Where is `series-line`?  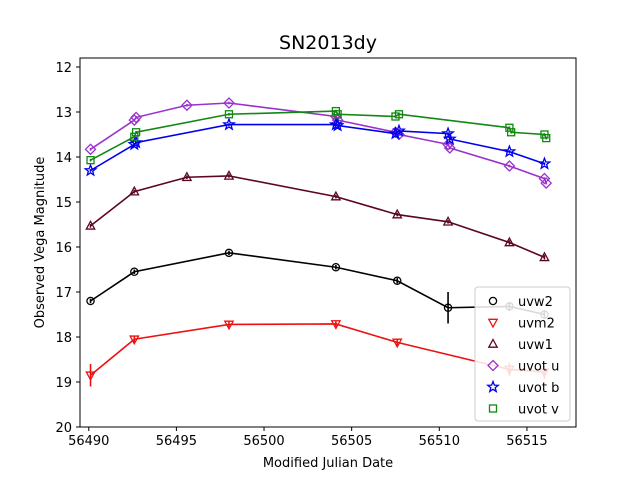 series-line is located at coordinates (318, 143).